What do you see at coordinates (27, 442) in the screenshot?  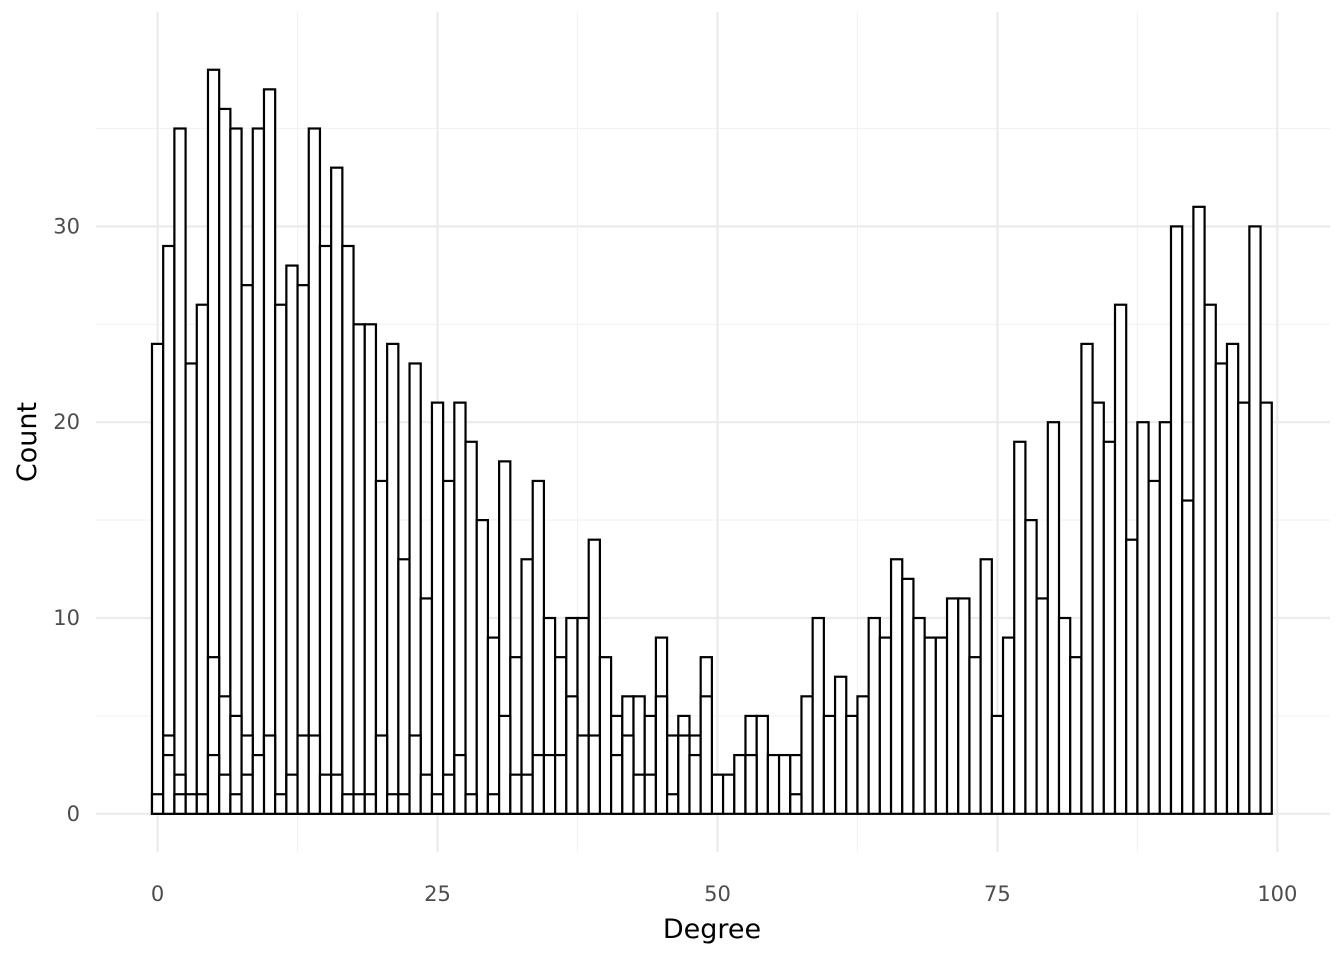 I see `y-axis-title: Count` at bounding box center [27, 442].